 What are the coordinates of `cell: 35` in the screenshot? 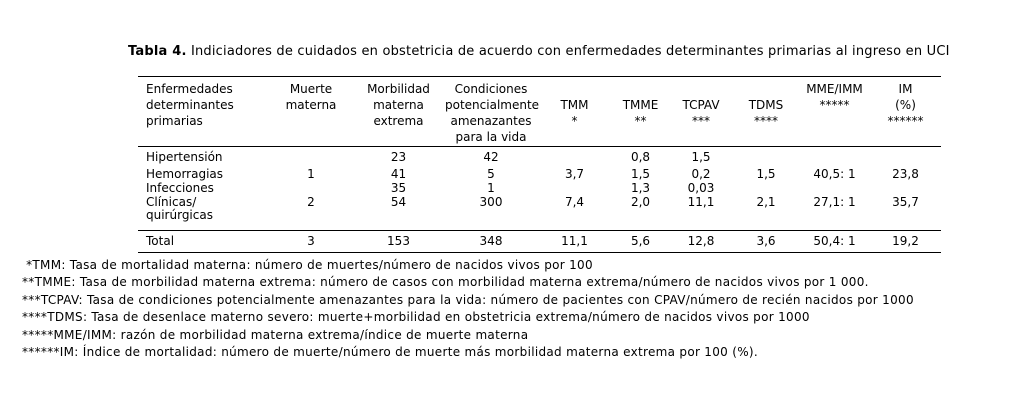 It's located at (398, 188).